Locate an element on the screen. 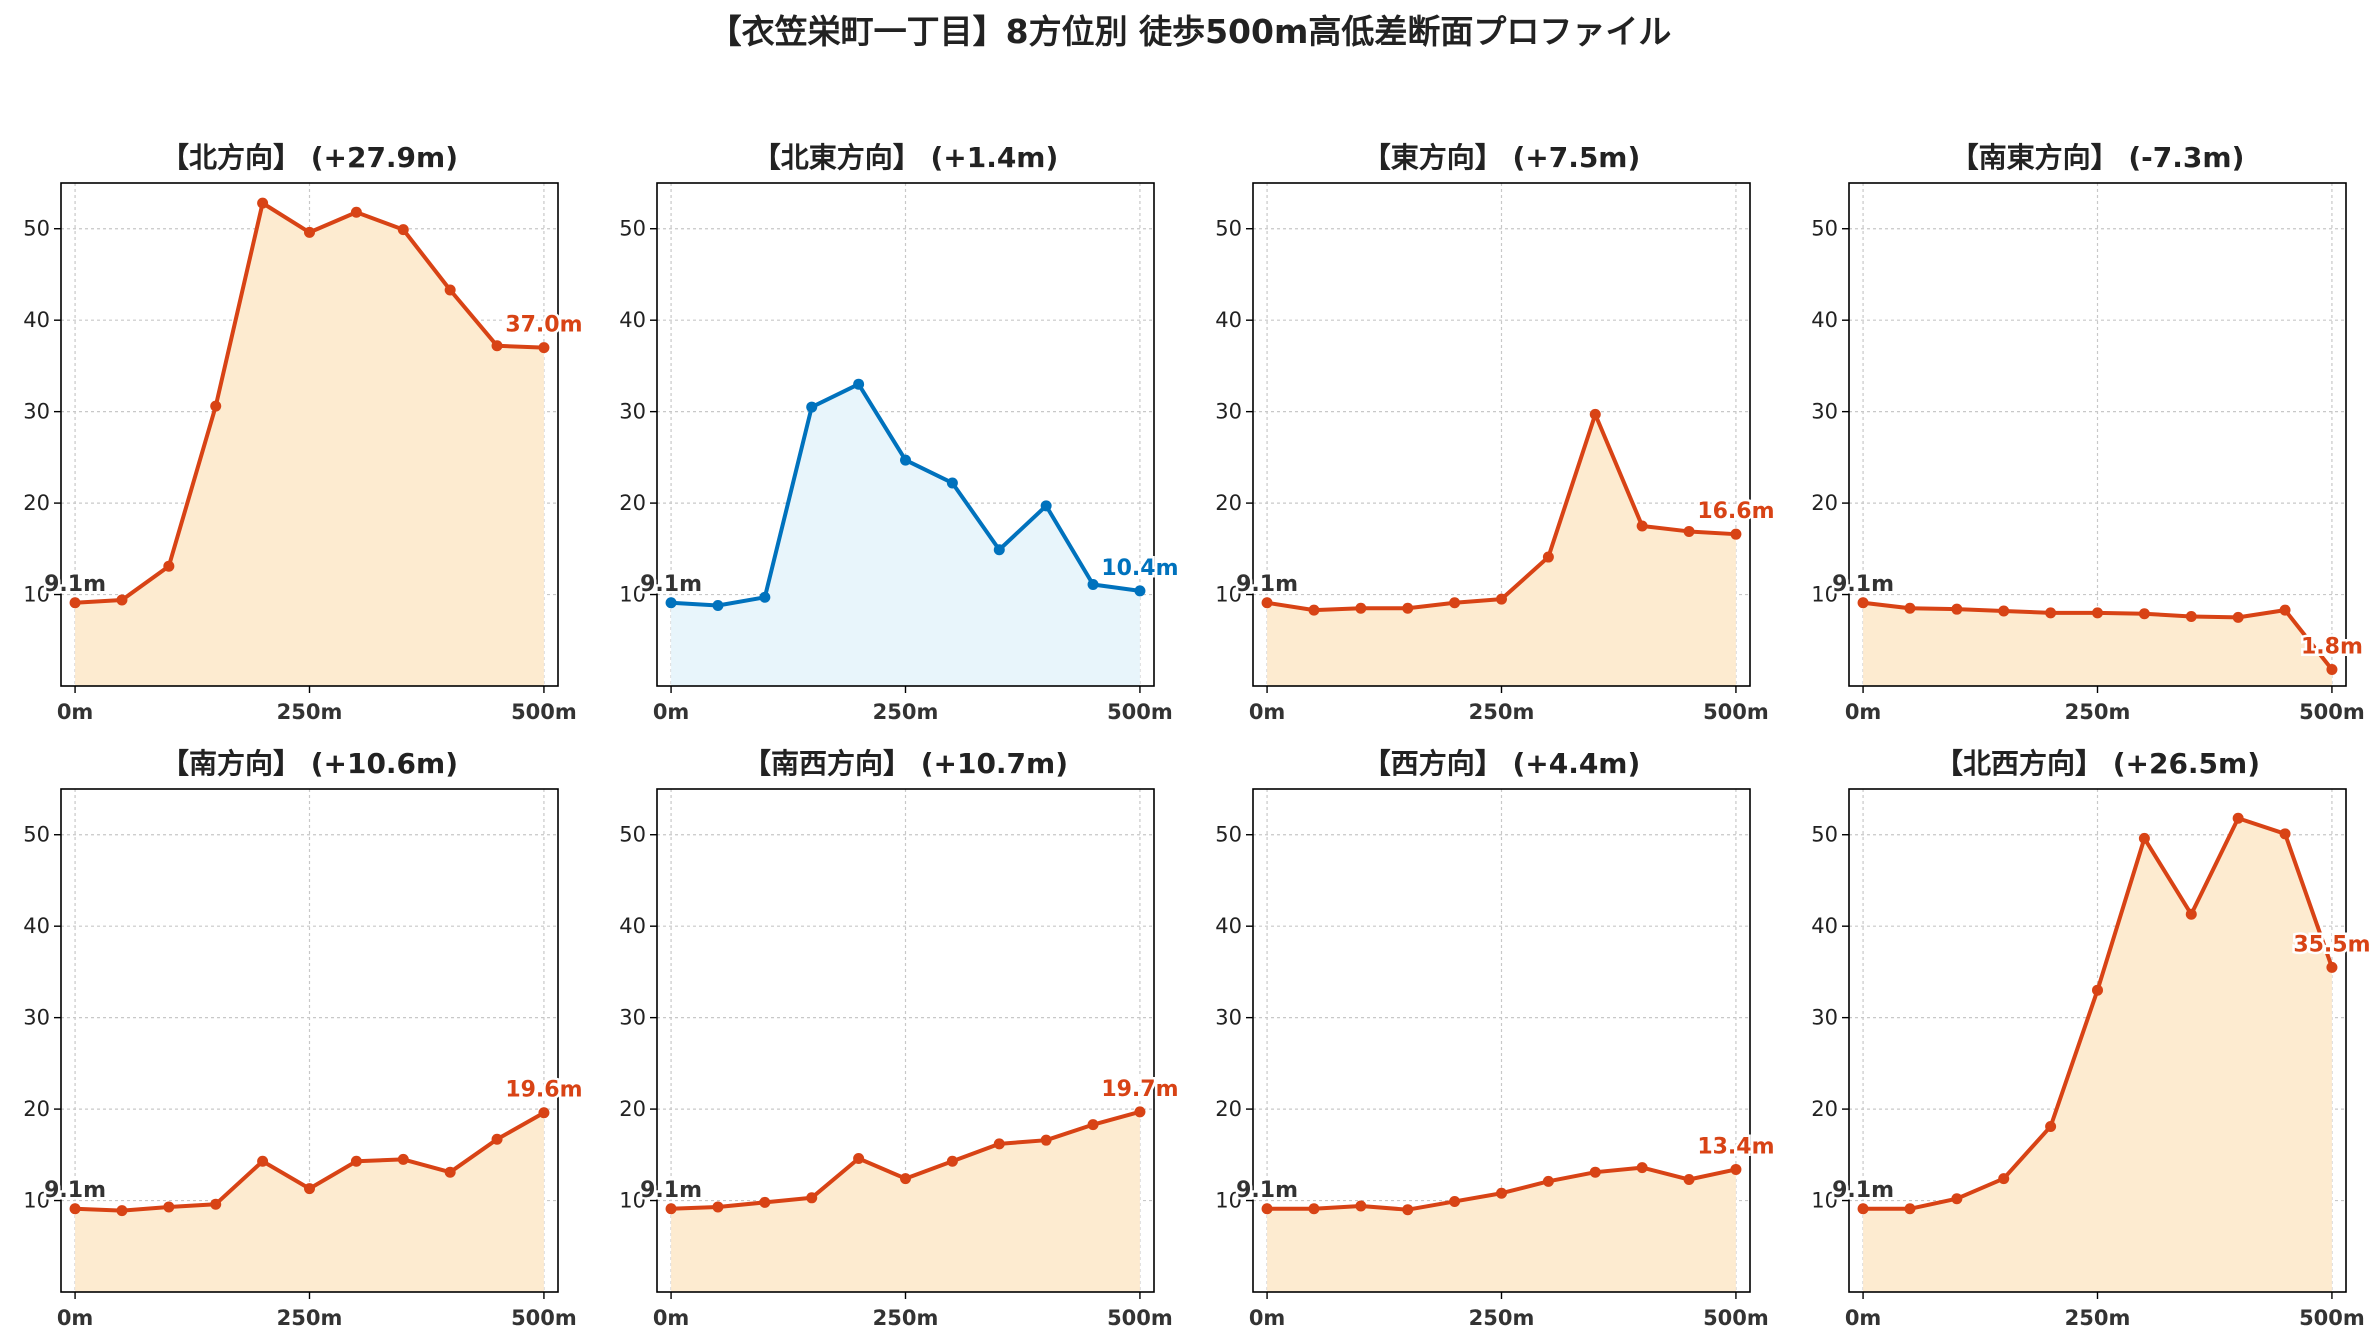  end-value-label: 37.0m is located at coordinates (543, 325).